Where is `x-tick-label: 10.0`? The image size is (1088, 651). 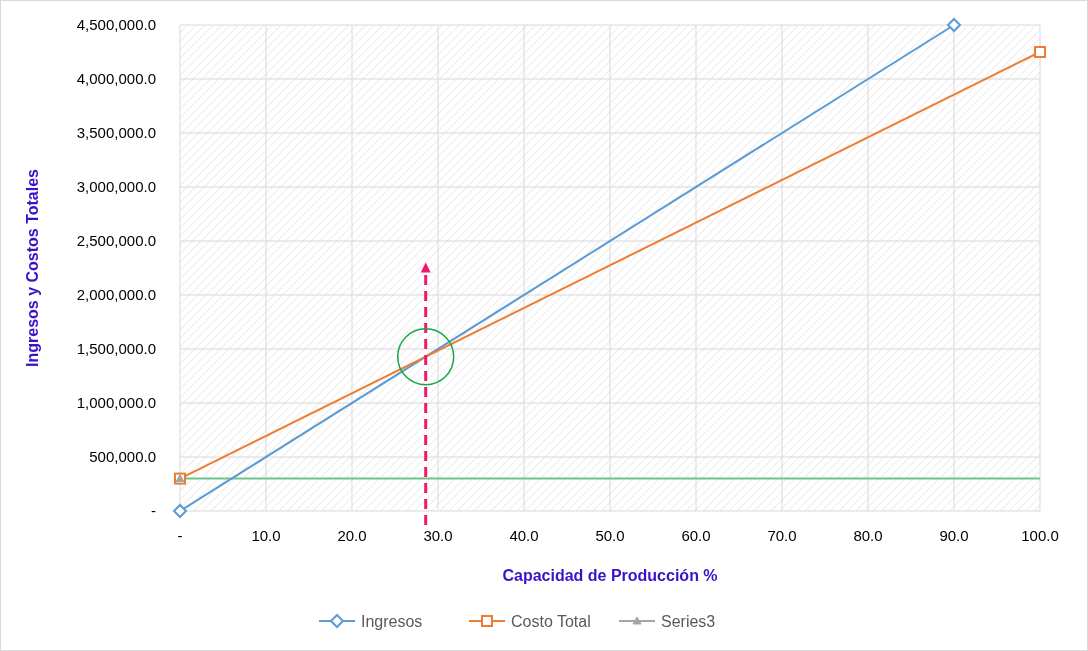 x-tick-label: 10.0 is located at coordinates (266, 535).